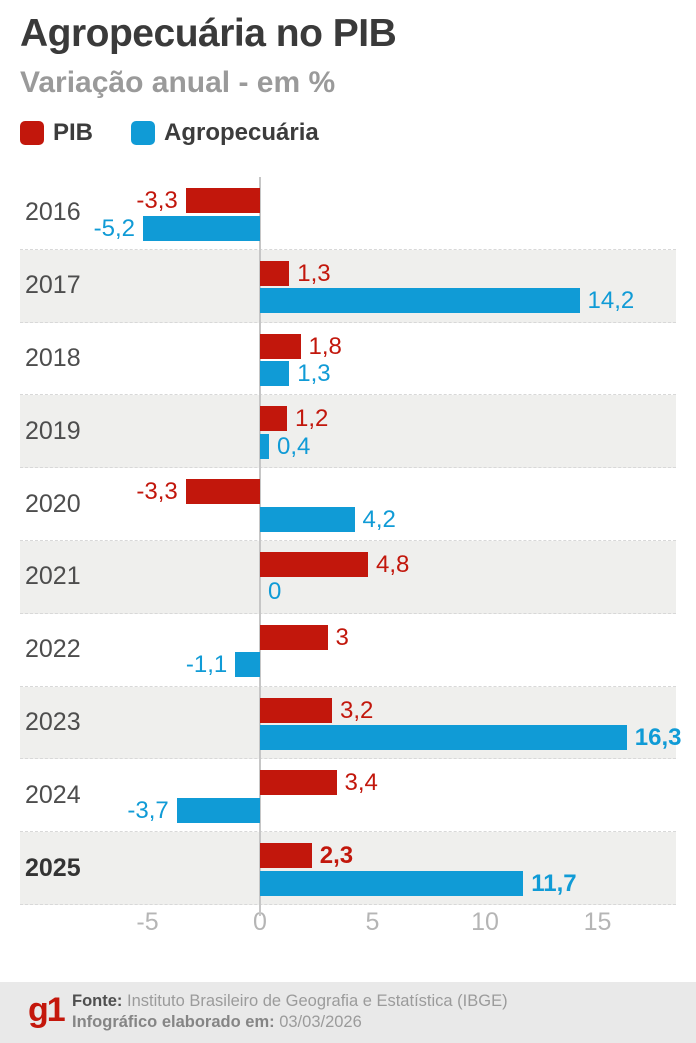  I want to click on year-label: 2021, so click(53, 576).